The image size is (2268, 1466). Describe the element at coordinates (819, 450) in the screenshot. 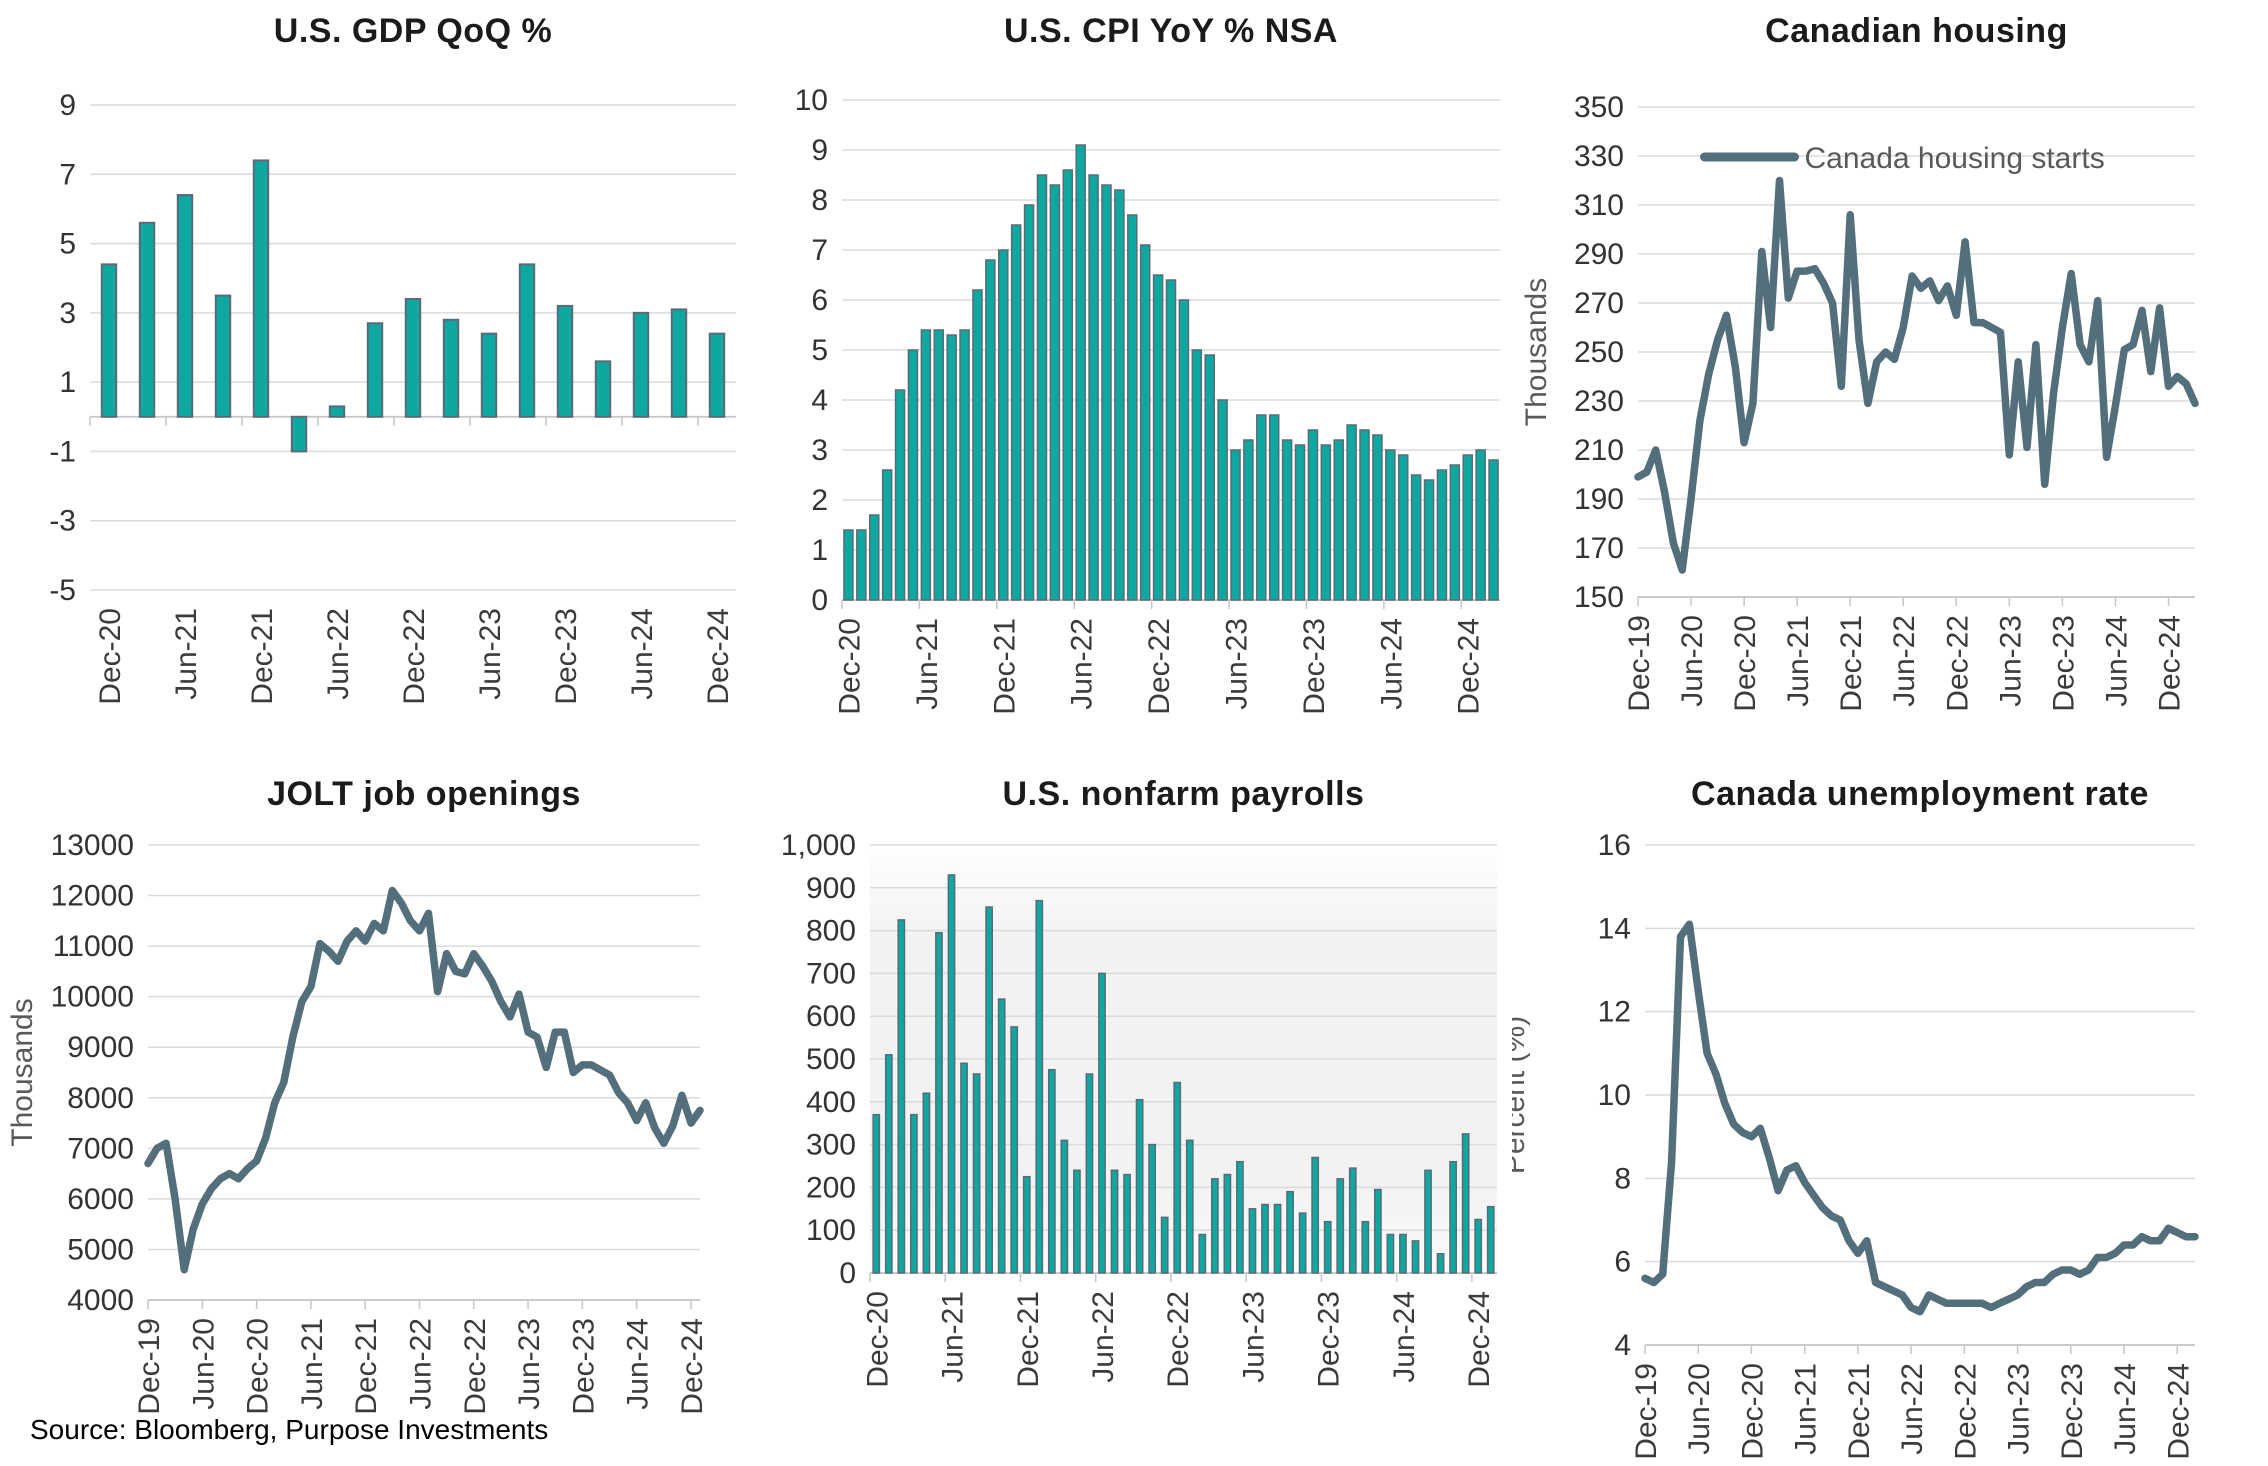

I see `y-tick-label: 3` at that location.